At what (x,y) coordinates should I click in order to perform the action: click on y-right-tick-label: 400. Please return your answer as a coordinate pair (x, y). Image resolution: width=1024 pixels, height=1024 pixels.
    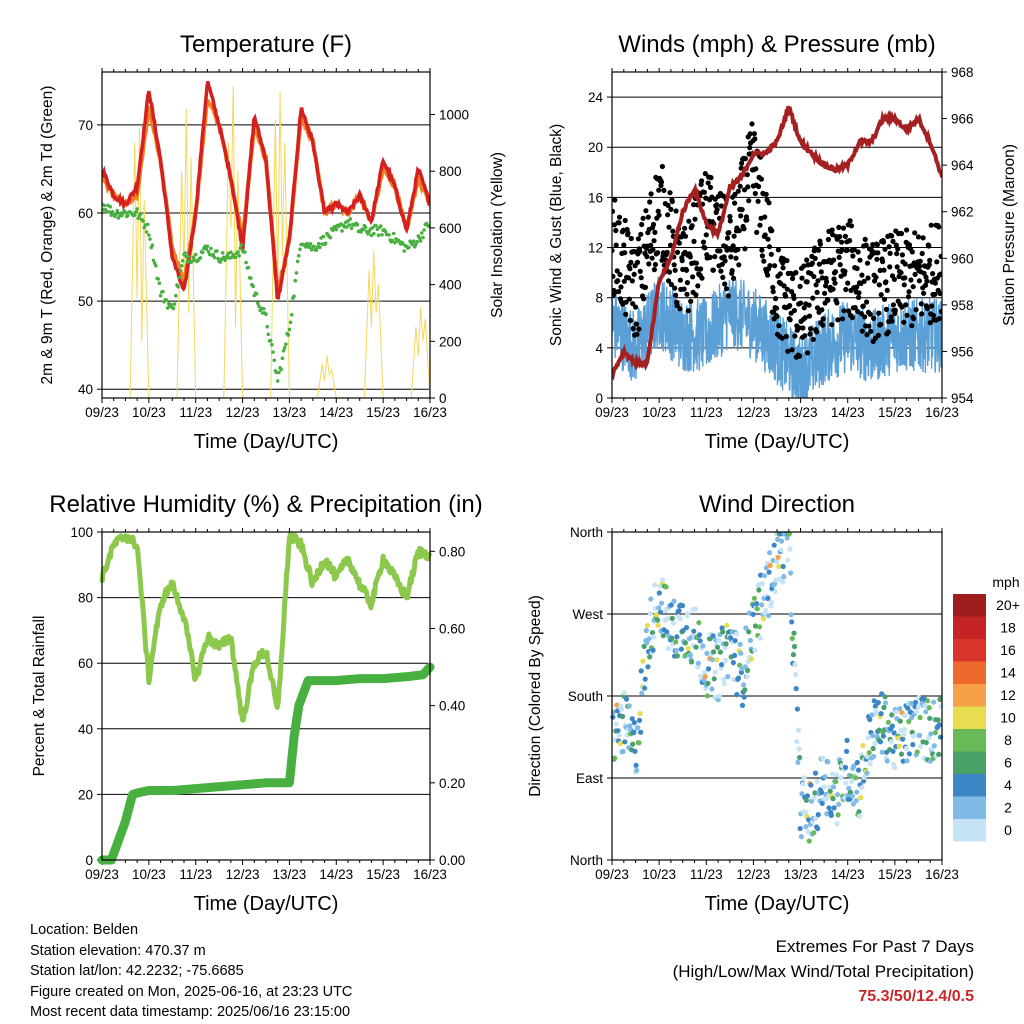
    Looking at the image, I should click on (450, 285).